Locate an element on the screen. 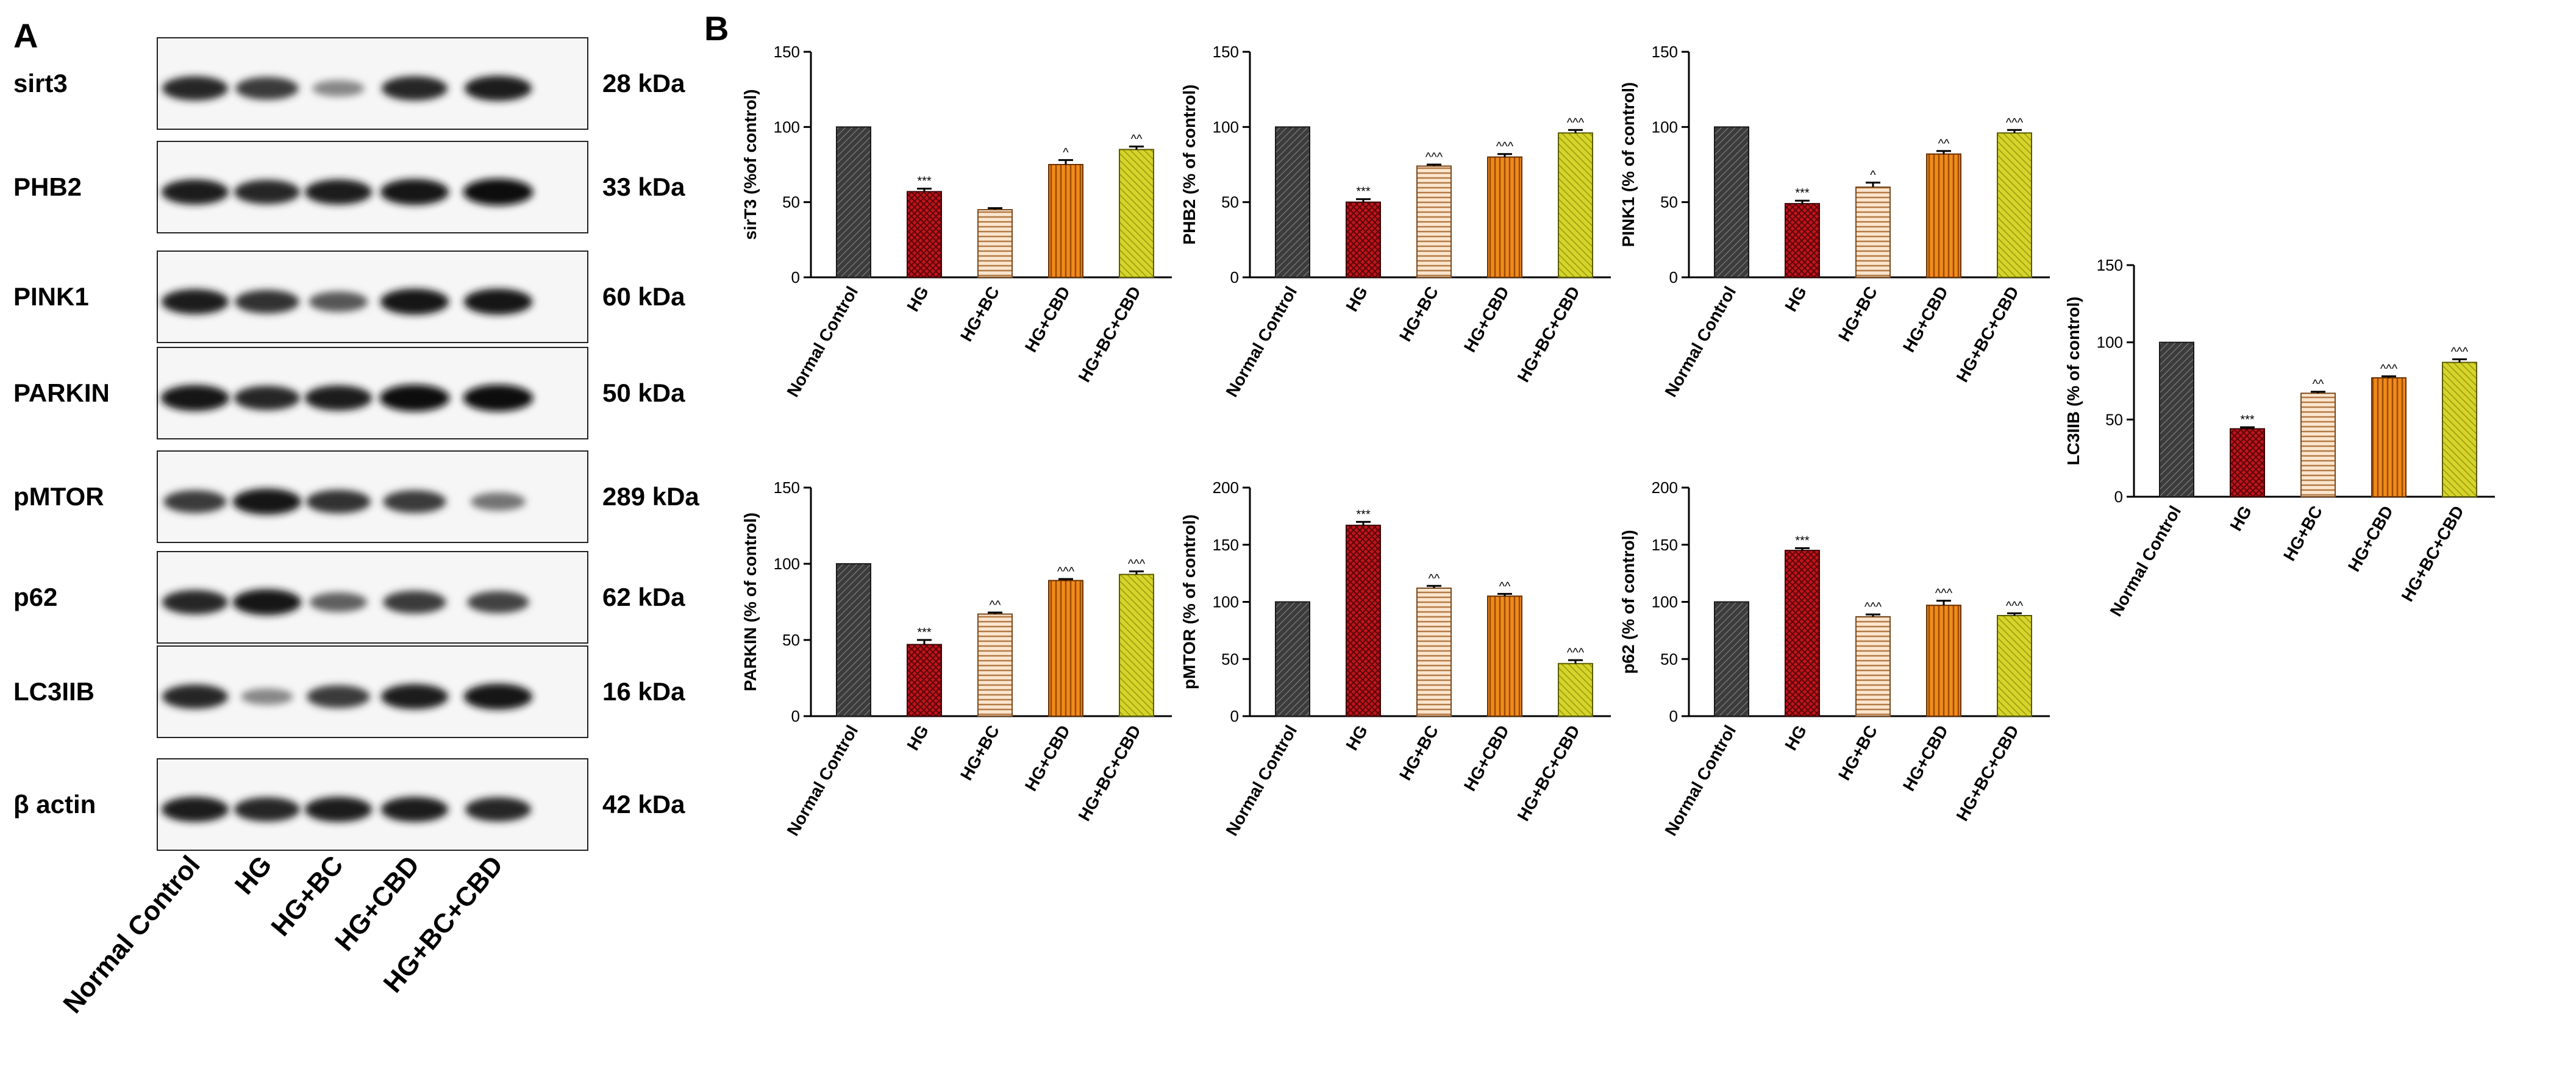 This screenshot has width=2576, height=1066. blot-kda-label: 28 kDa is located at coordinates (643, 83).